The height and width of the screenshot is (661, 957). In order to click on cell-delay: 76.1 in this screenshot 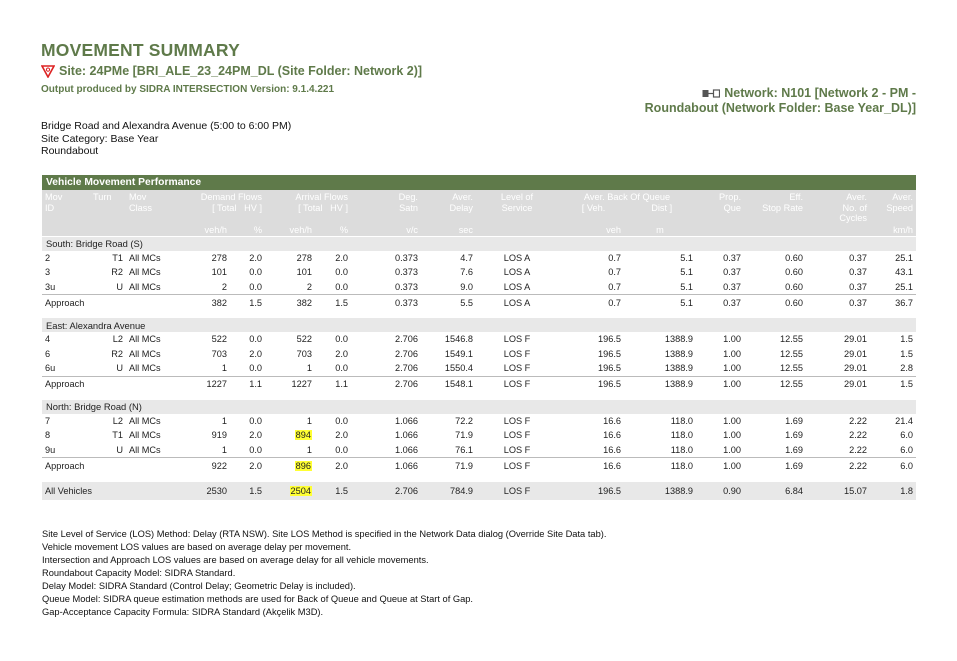, I will do `click(464, 449)`.